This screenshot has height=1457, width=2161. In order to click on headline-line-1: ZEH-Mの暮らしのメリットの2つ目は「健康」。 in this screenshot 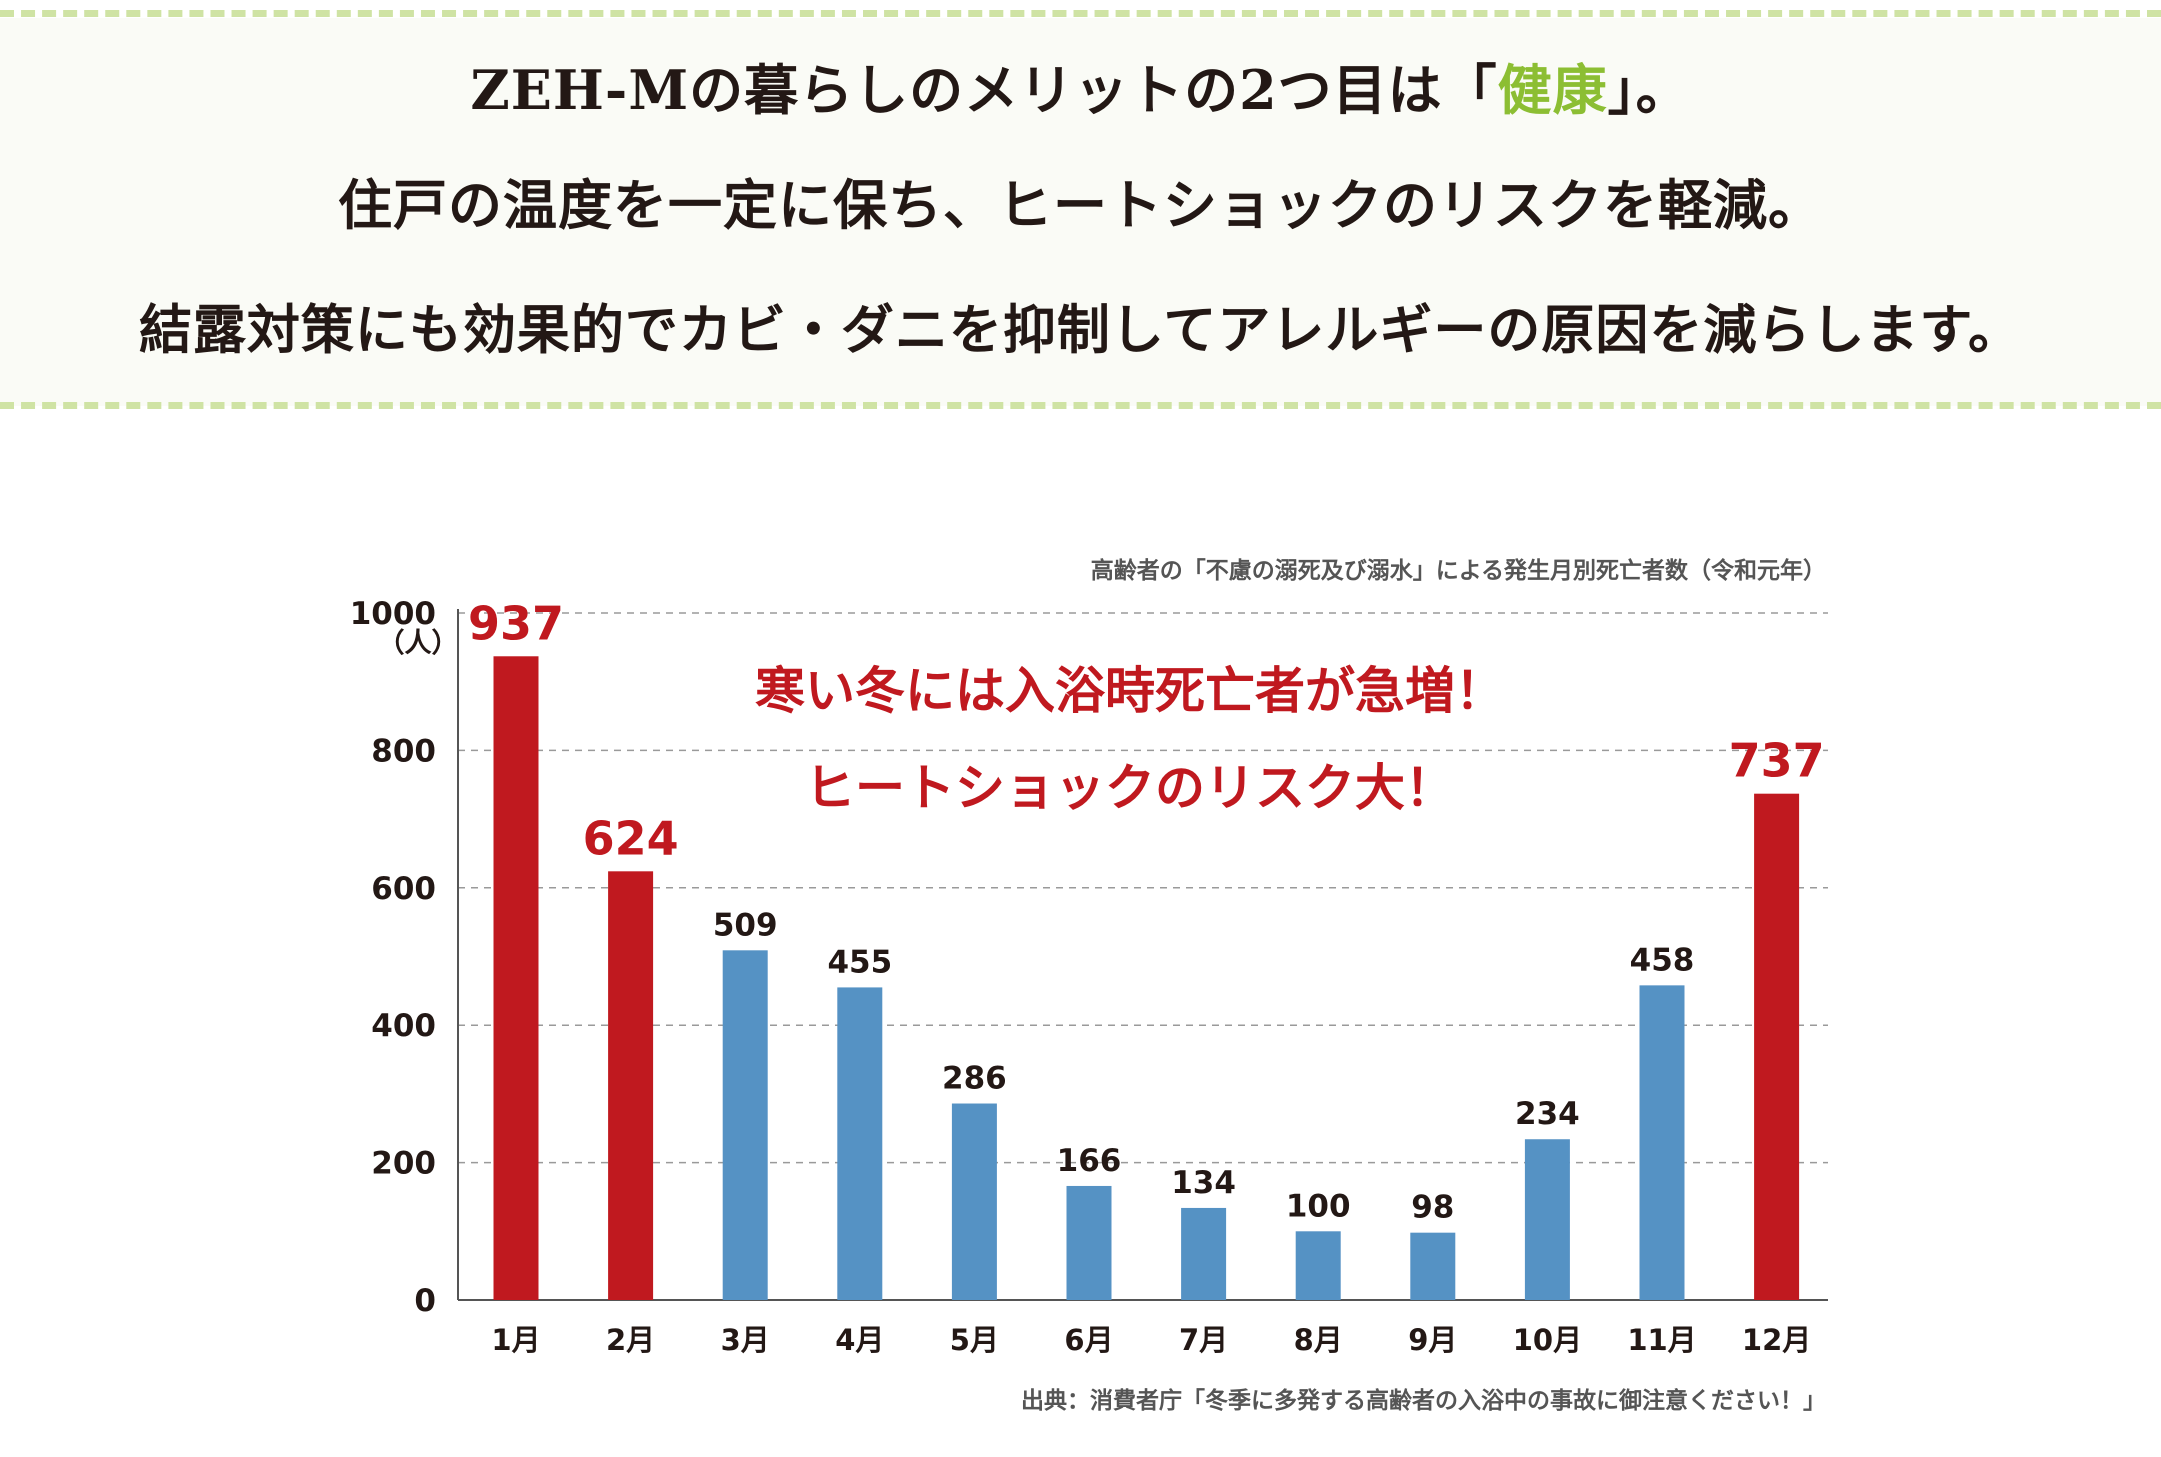, I will do `click(1080, 90)`.